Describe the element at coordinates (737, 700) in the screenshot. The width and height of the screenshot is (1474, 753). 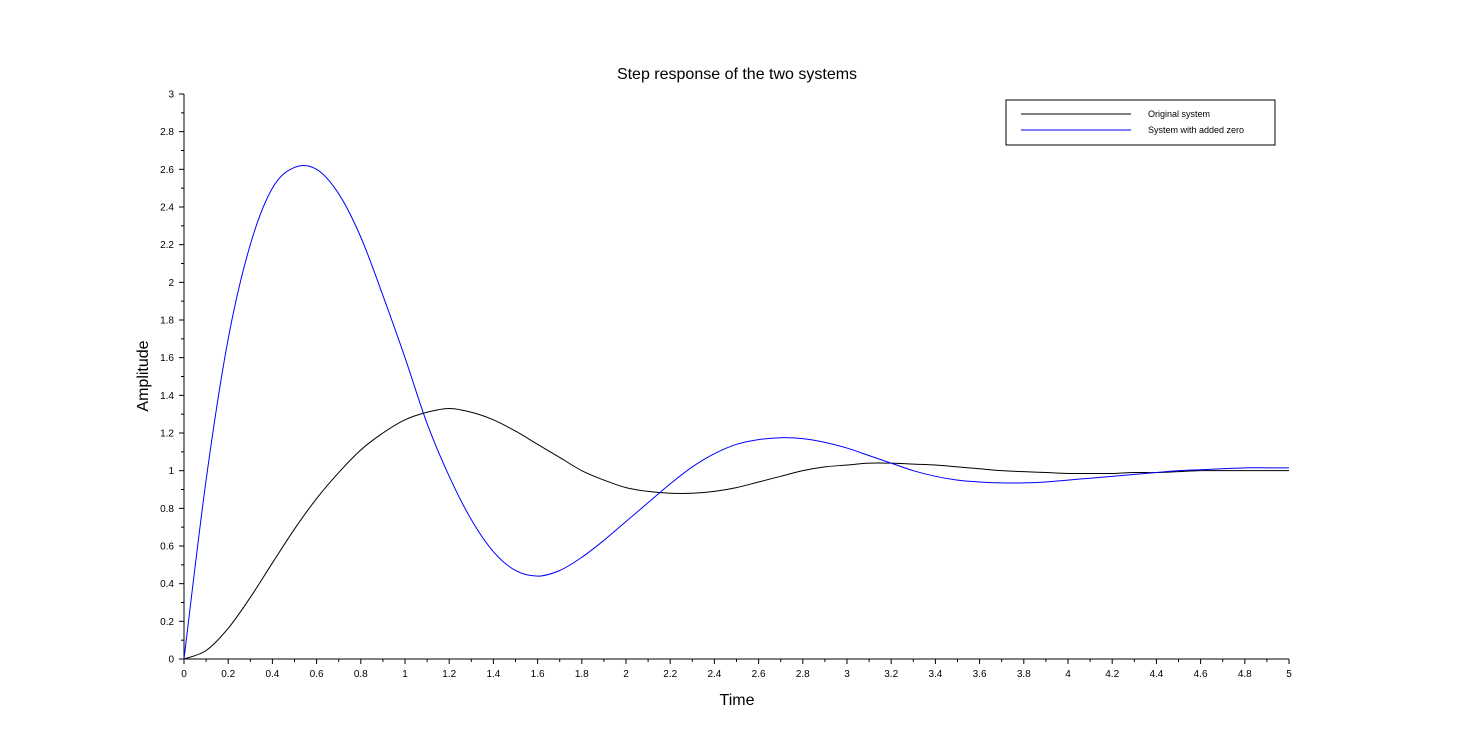
I see `x-axis-label: Time` at that location.